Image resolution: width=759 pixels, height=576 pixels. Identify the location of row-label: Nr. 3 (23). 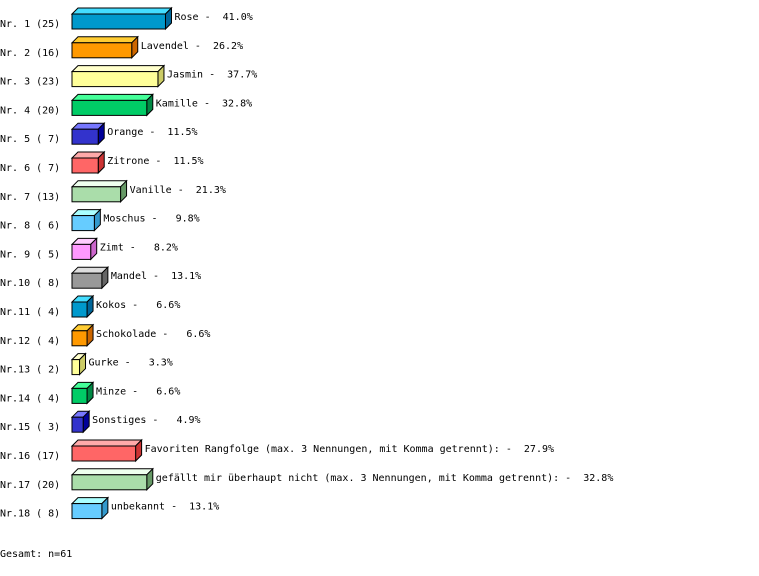
(30, 82).